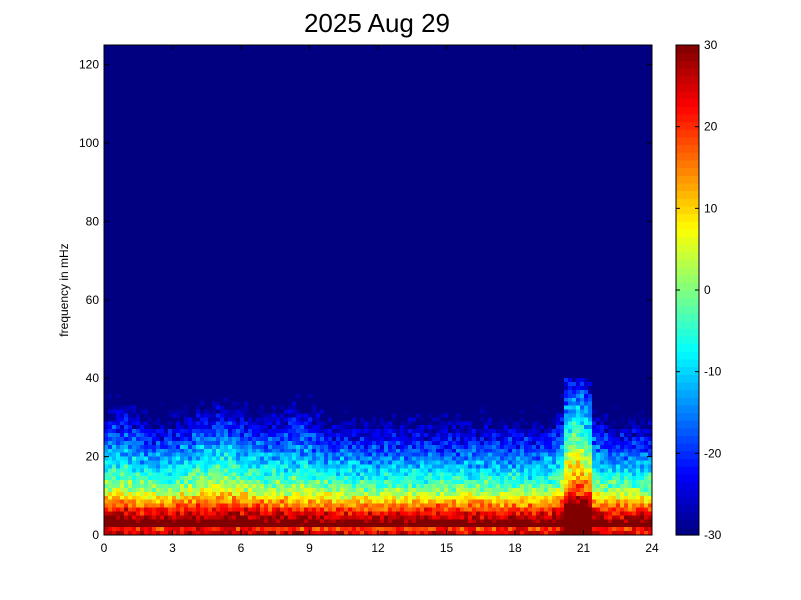 The image size is (801, 600). I want to click on colorbar-tick-label: 10, so click(711, 208).